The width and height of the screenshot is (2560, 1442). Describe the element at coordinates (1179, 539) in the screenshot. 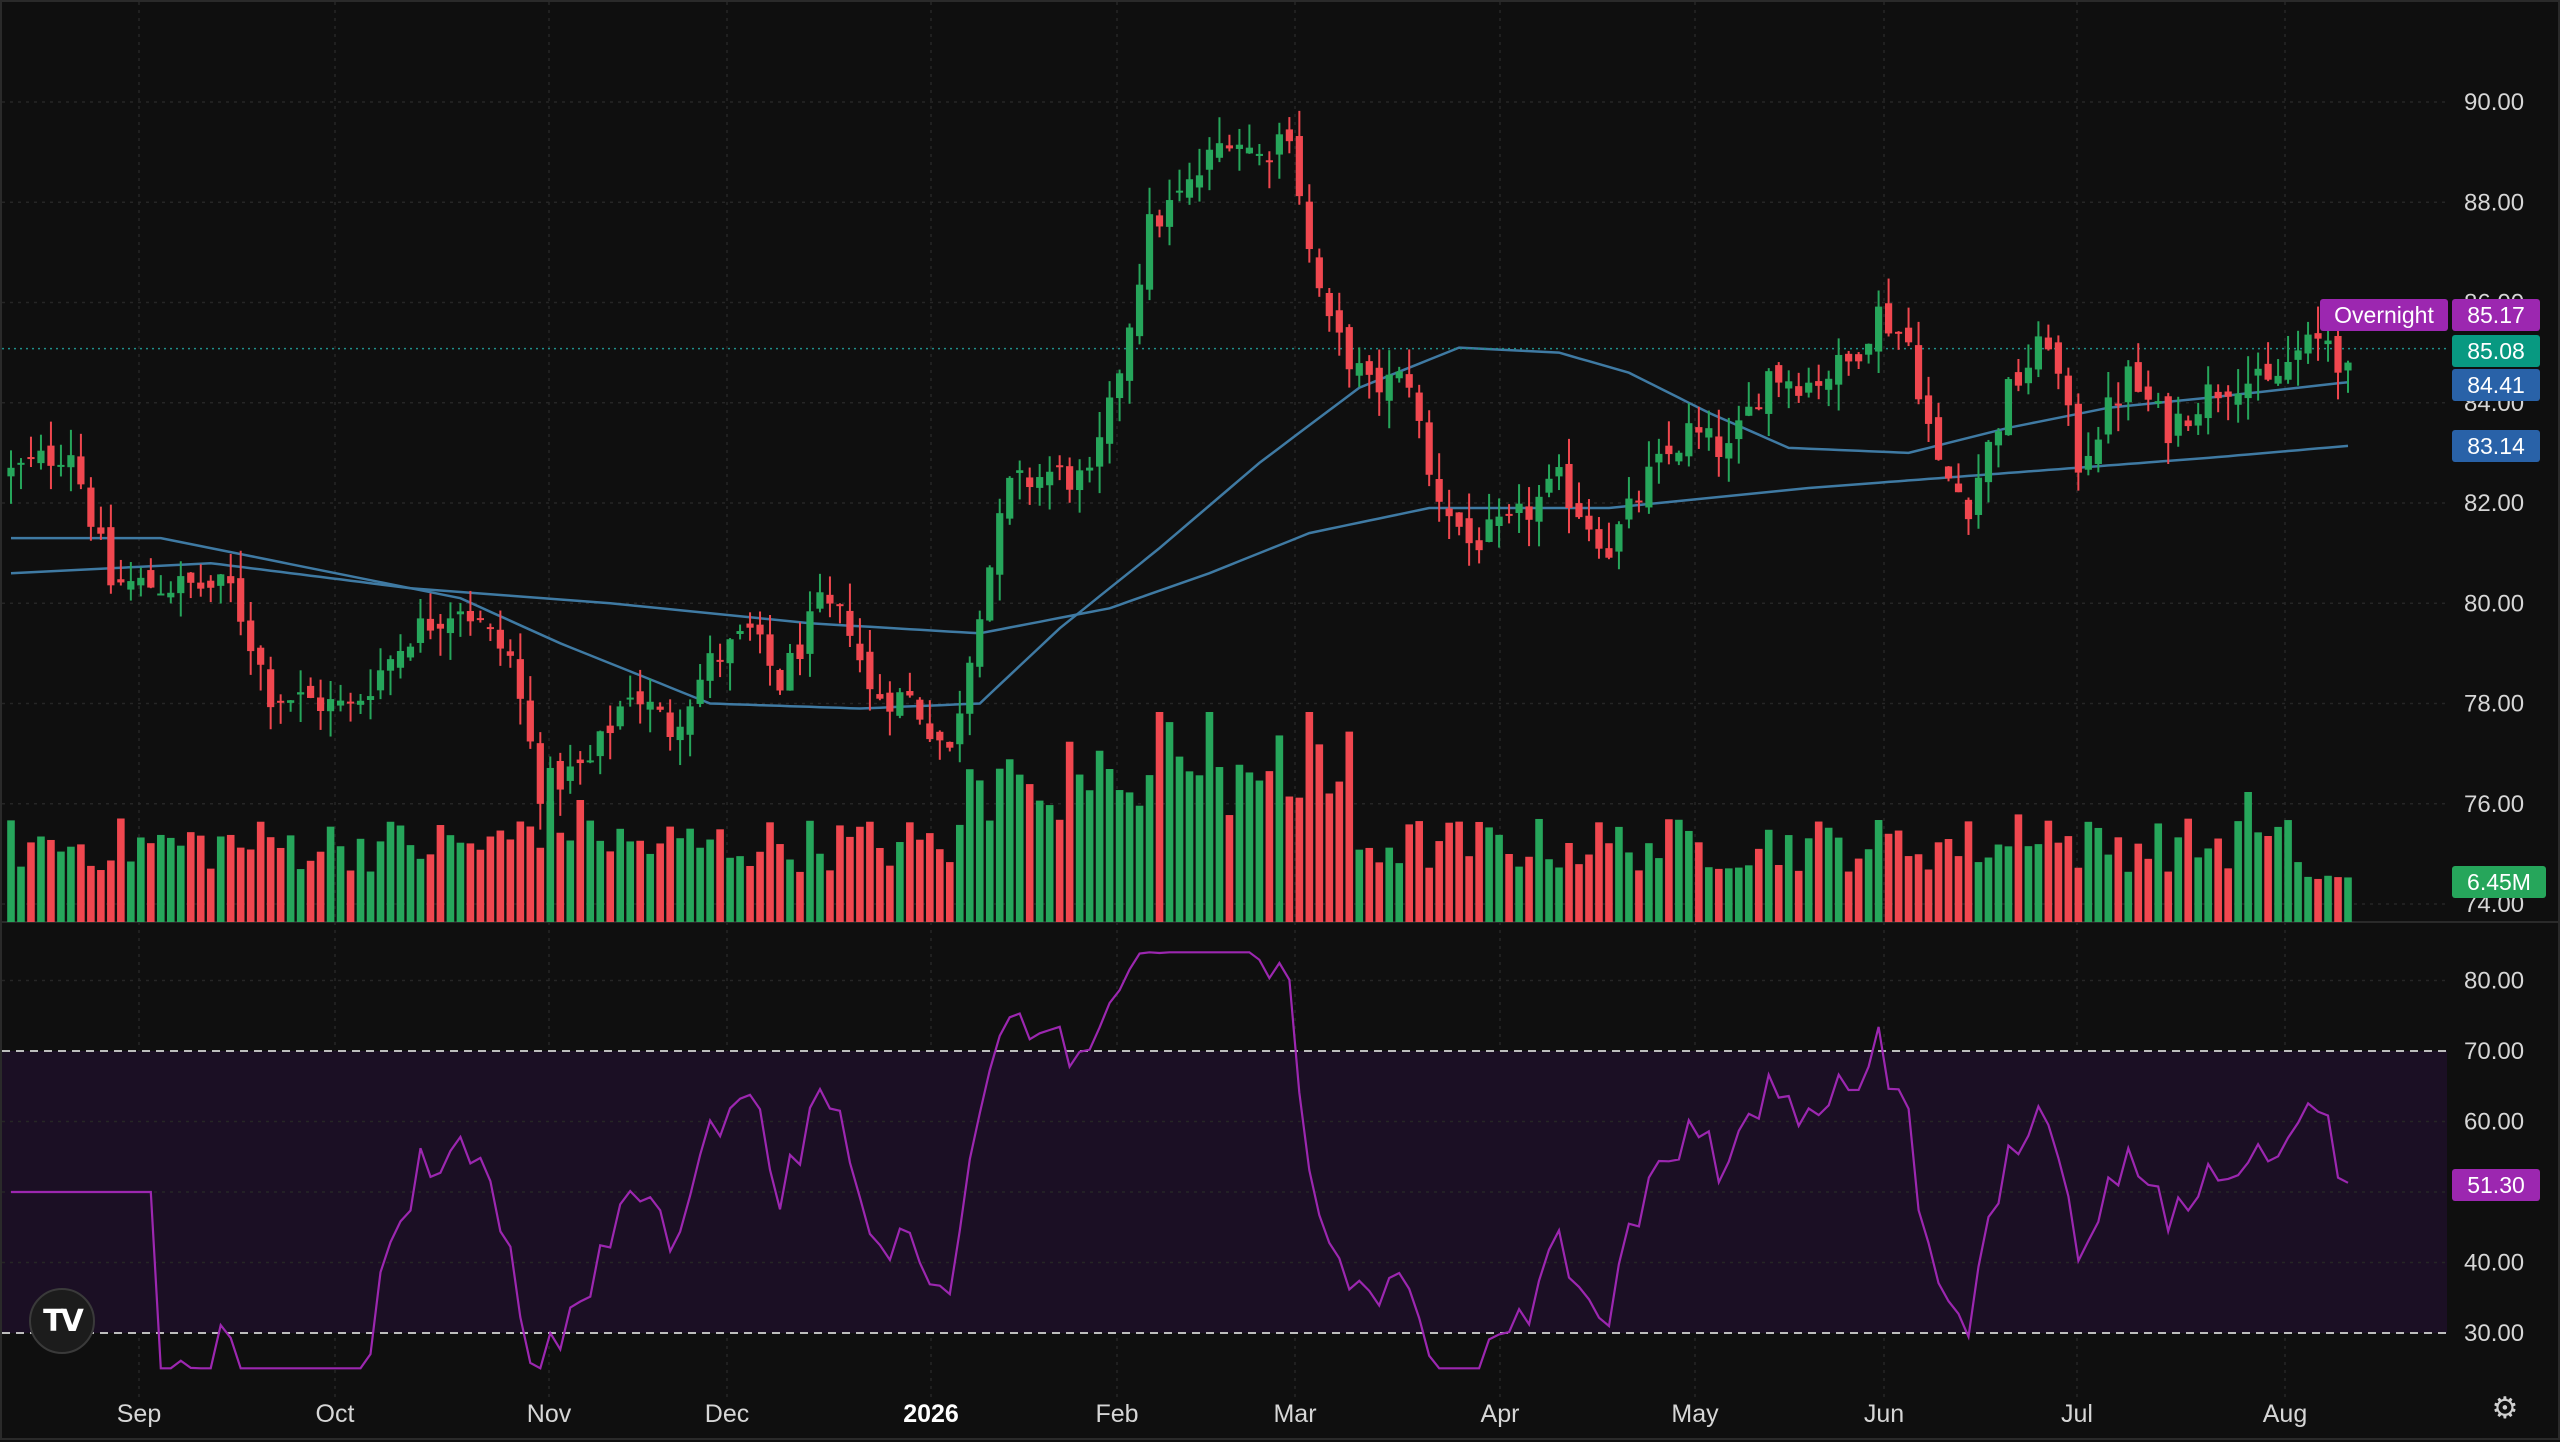

I see `moving-average-long` at that location.